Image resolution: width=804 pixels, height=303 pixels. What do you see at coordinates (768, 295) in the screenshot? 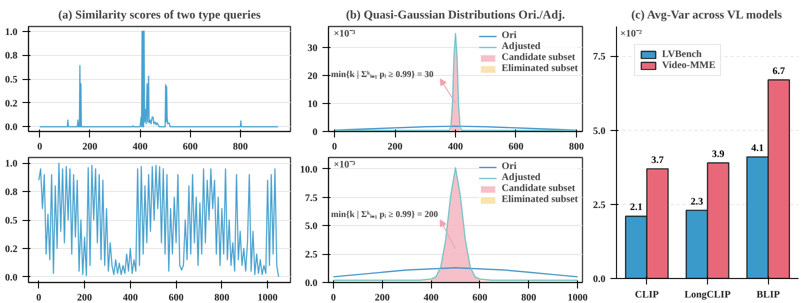
I see `x-tick-label: BLIP` at bounding box center [768, 295].